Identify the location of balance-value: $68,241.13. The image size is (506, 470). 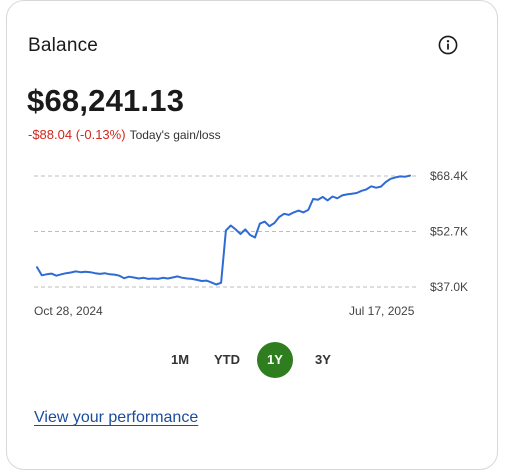
(106, 100).